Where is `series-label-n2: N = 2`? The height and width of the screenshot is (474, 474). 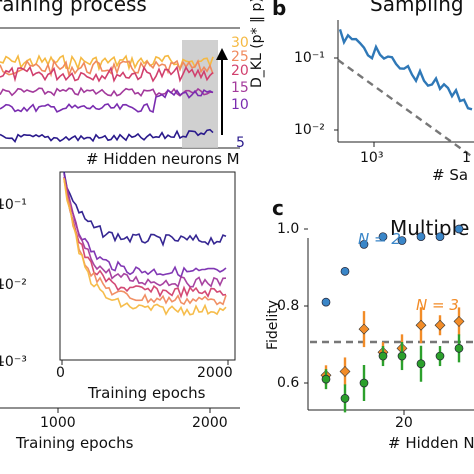 series-label-n2: N = 2 is located at coordinates (379, 239).